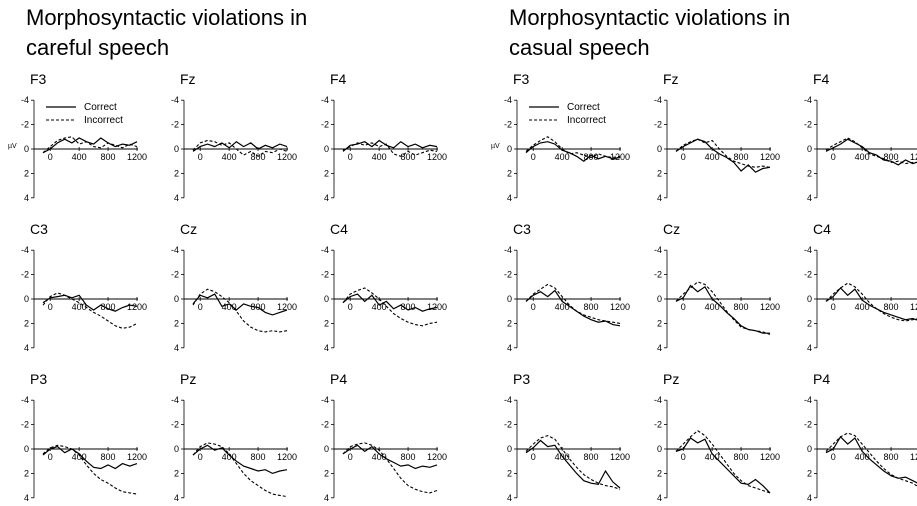 The image size is (917, 506). Describe the element at coordinates (188, 229) in the screenshot. I see `electrode-label: Cz` at that location.